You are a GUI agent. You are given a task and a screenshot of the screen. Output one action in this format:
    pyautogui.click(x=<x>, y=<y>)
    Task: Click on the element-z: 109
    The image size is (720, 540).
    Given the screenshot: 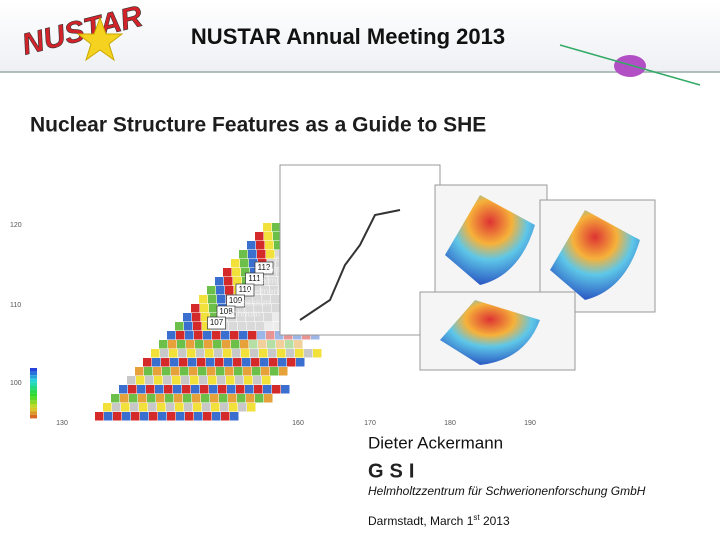 What is the action you would take?
    pyautogui.click(x=236, y=300)
    